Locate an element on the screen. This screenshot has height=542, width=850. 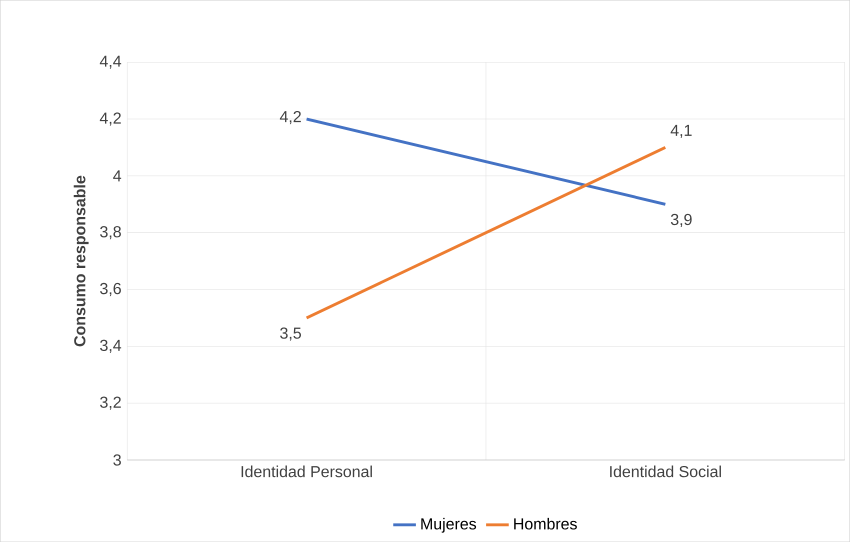
y-tick-label: 4,4 is located at coordinates (111, 62).